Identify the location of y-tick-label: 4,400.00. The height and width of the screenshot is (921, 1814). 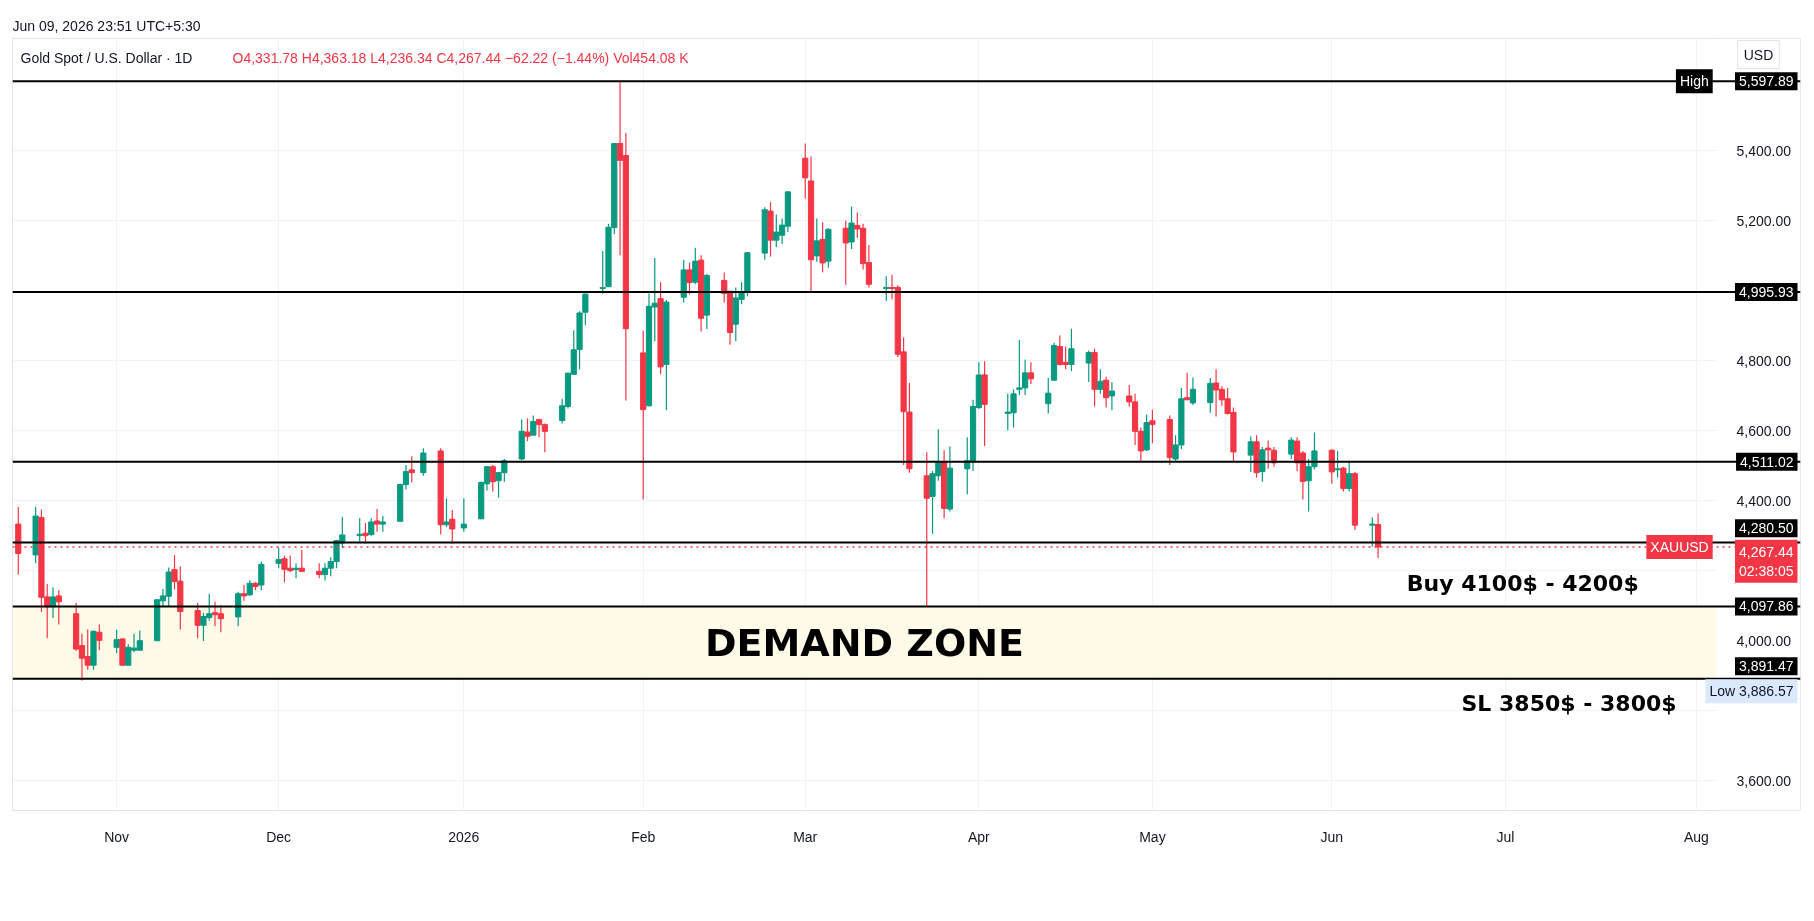
(1764, 500).